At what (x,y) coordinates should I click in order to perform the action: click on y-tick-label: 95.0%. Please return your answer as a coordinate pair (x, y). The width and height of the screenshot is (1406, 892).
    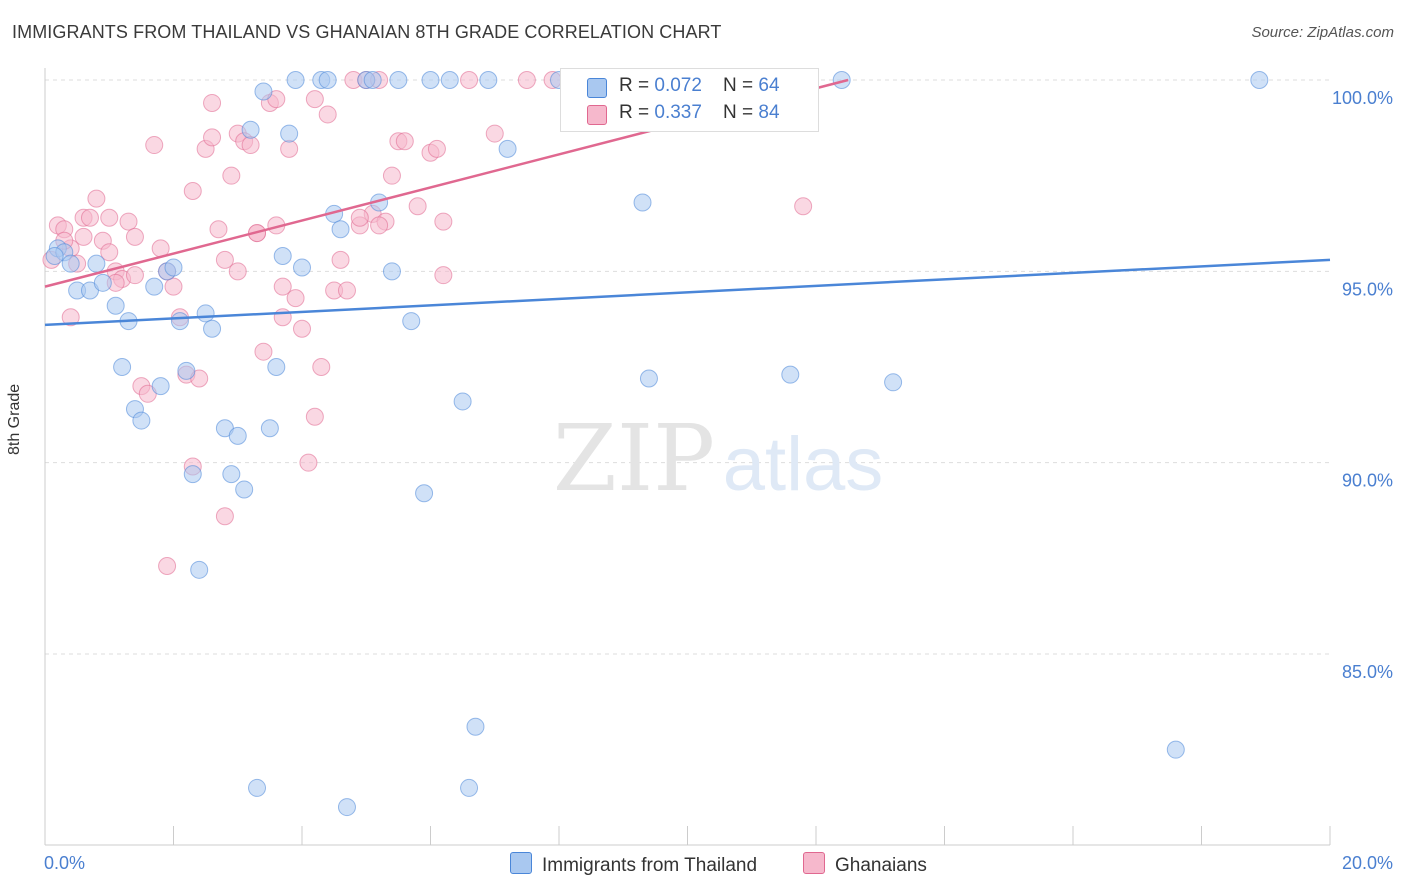
    Looking at the image, I should click on (1367, 289).